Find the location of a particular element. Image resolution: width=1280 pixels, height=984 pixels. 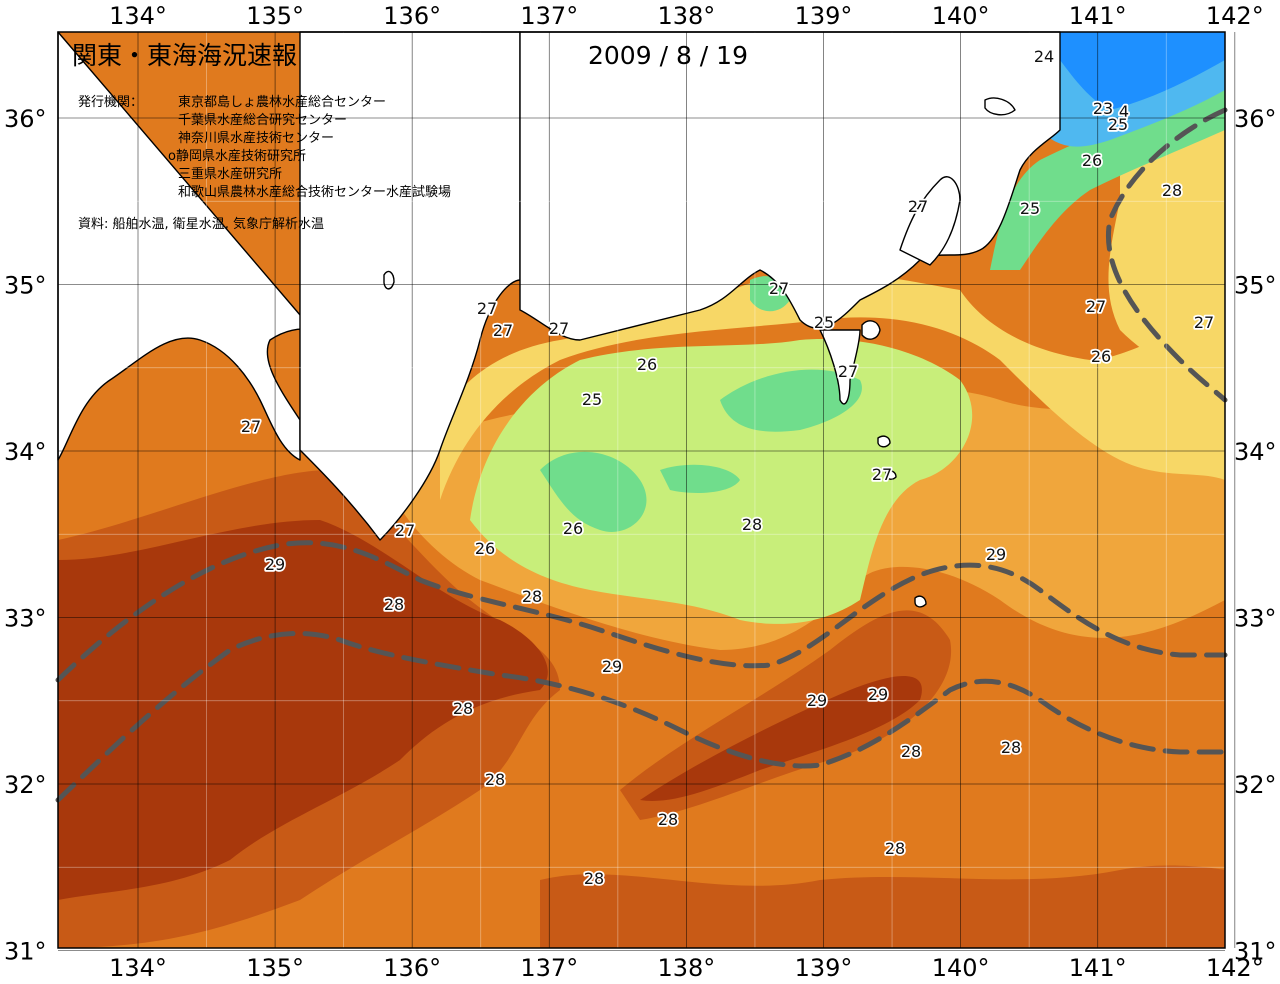

latitude-label-left: 34° is located at coordinates (25, 452).